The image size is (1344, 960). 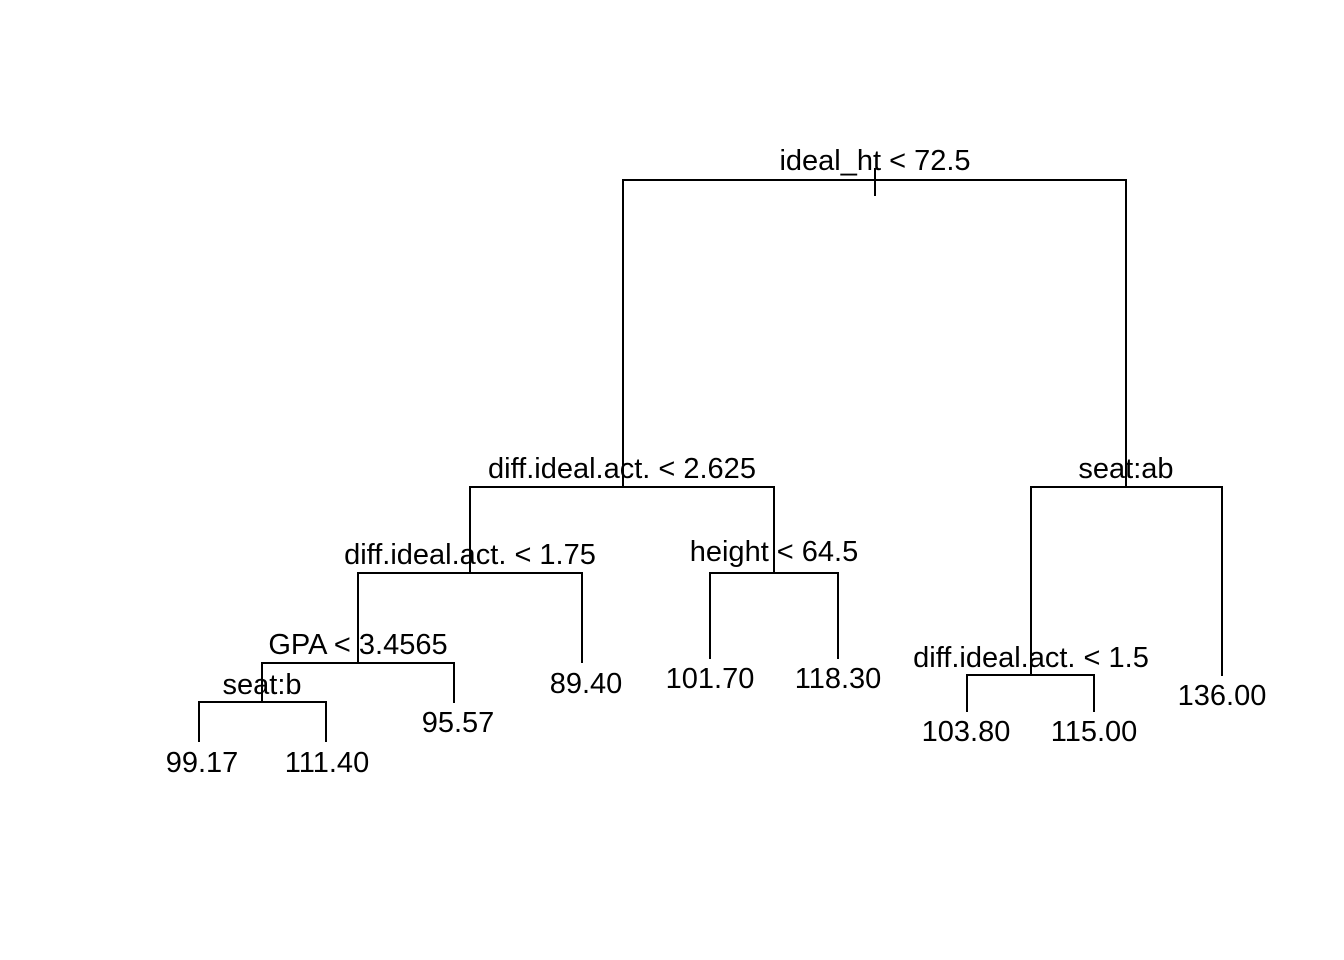 What do you see at coordinates (1094, 732) in the screenshot?
I see `leaf-label: 115.00` at bounding box center [1094, 732].